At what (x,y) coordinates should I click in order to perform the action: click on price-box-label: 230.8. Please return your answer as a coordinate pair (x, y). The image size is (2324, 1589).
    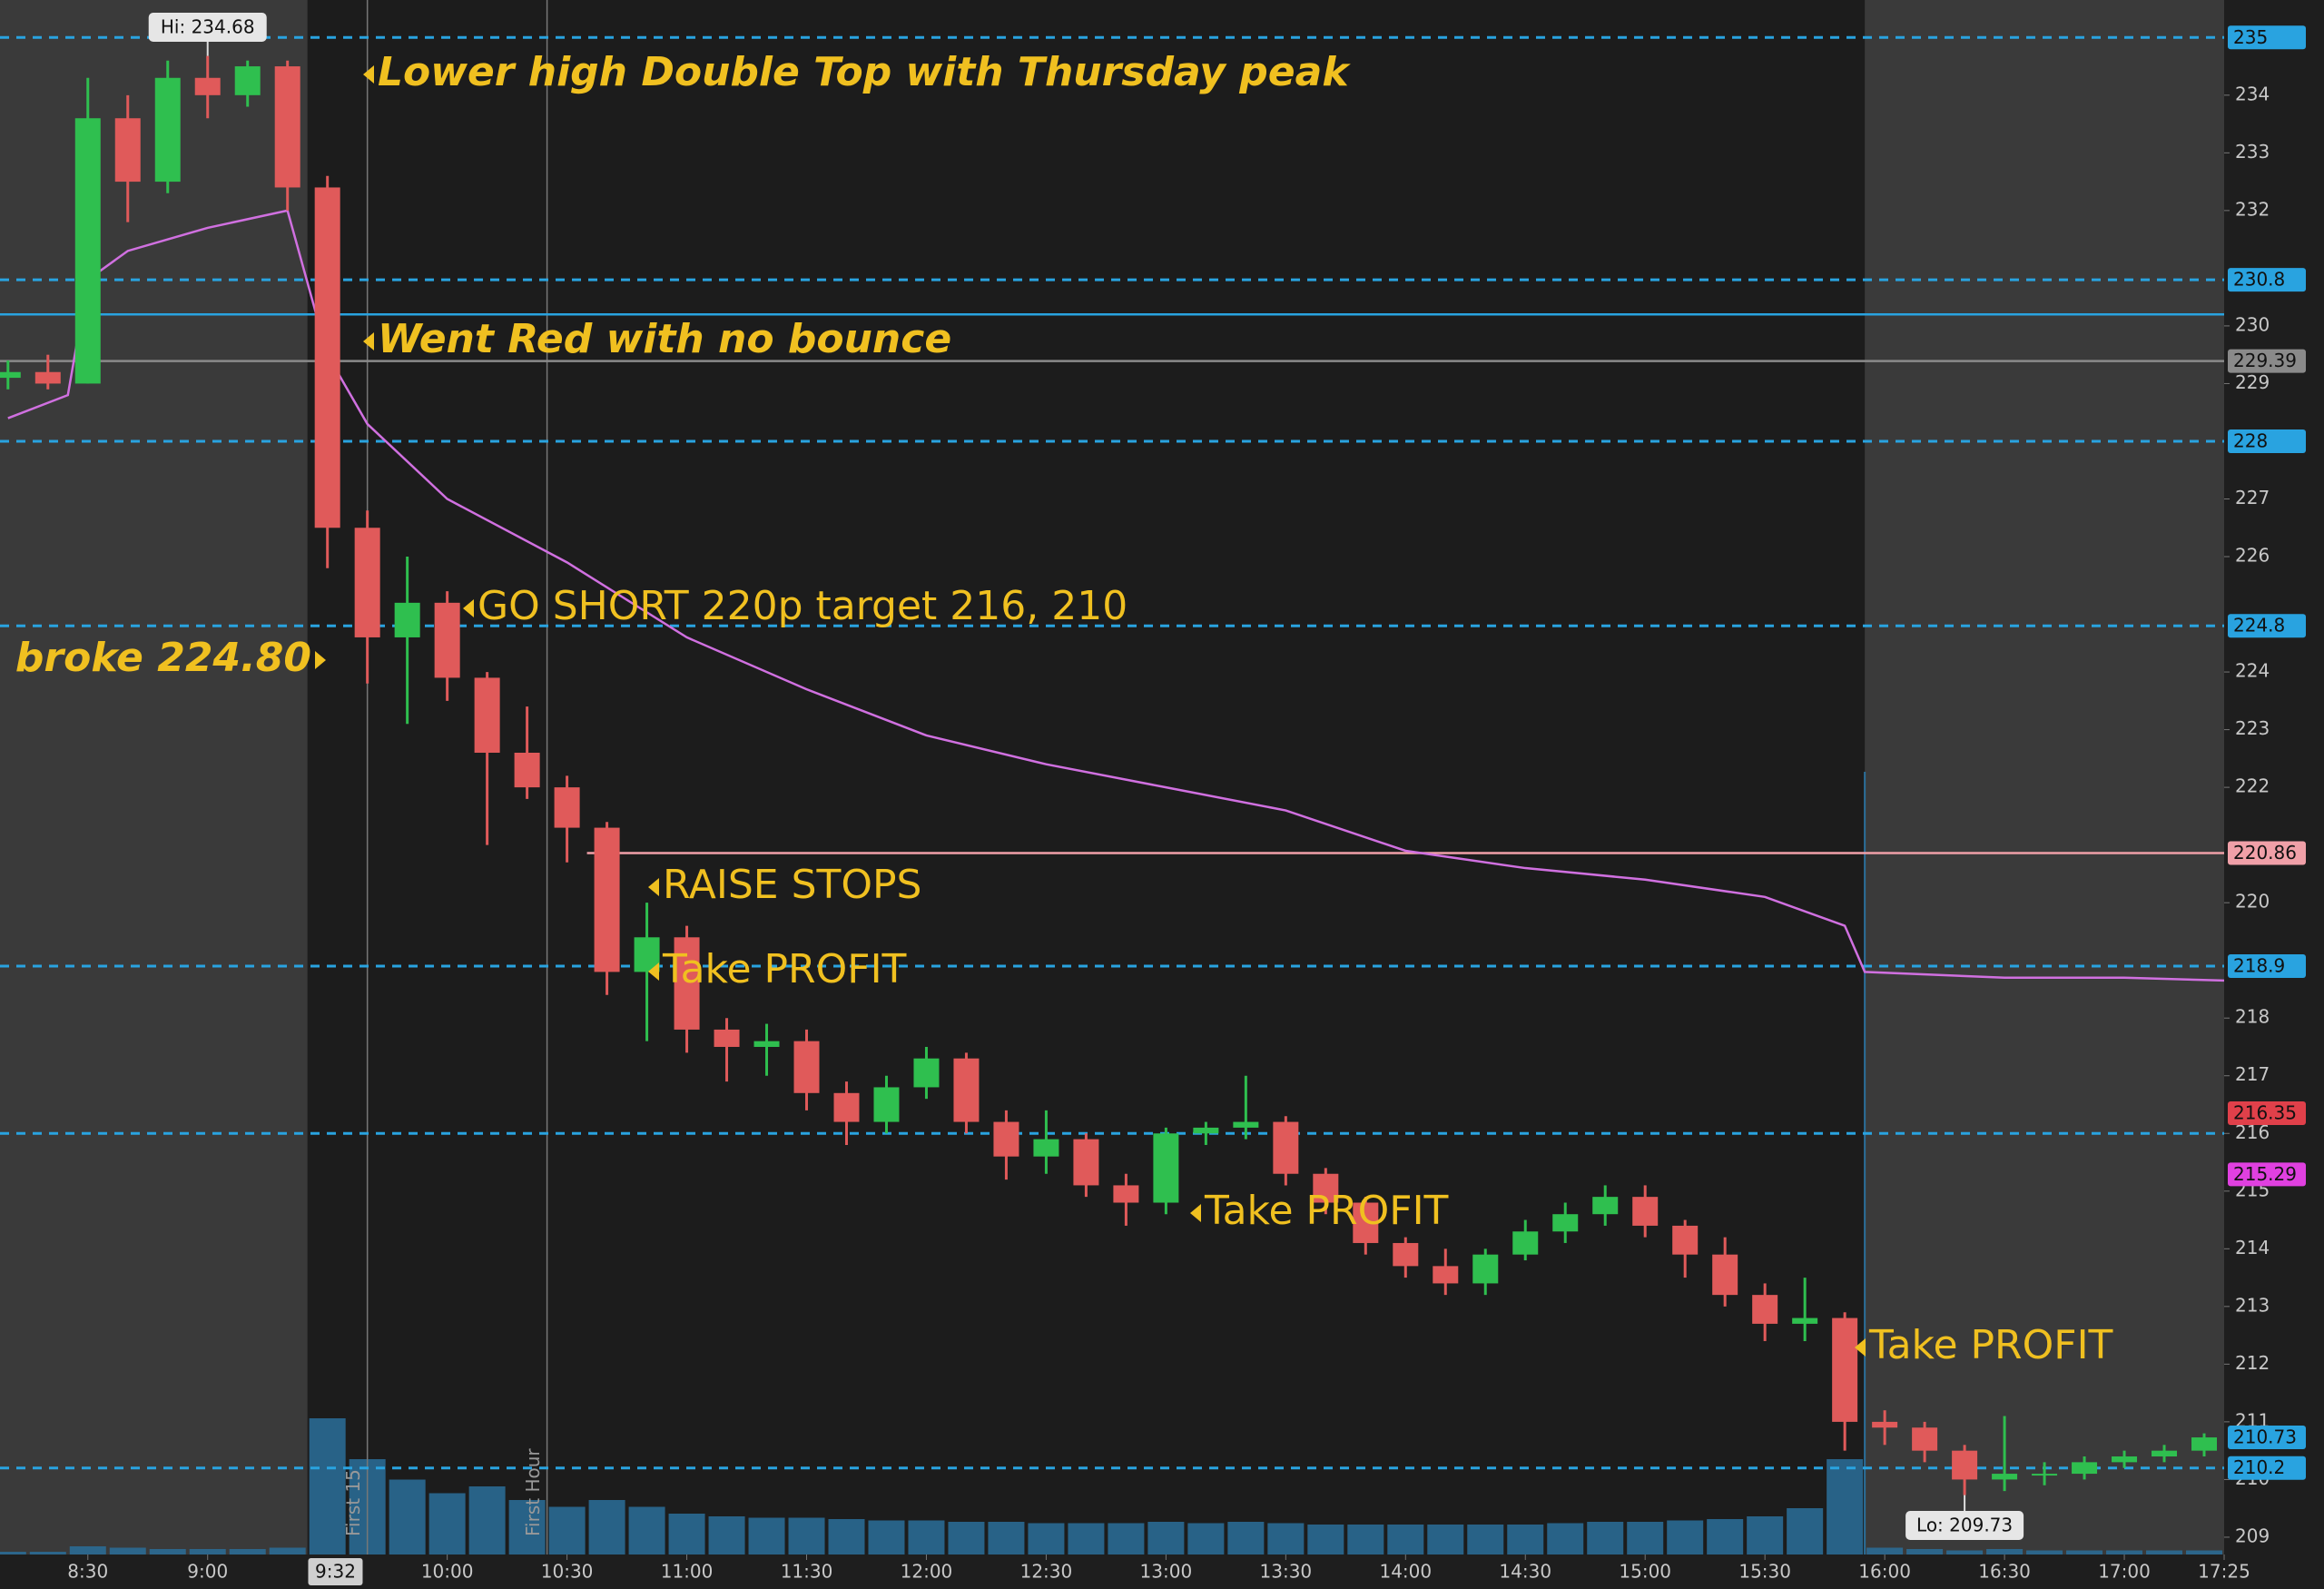
    Looking at the image, I should click on (2259, 280).